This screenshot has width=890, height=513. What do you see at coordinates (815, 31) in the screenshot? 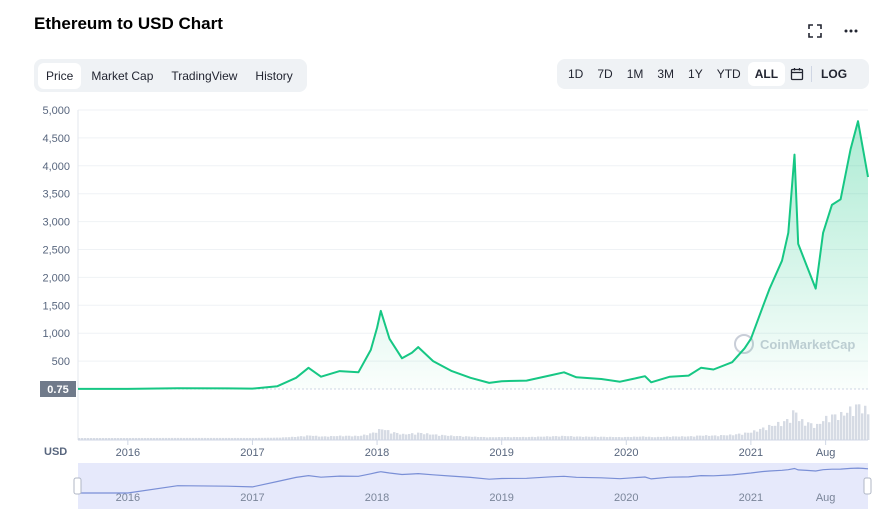
I see `fullscreen-icon` at bounding box center [815, 31].